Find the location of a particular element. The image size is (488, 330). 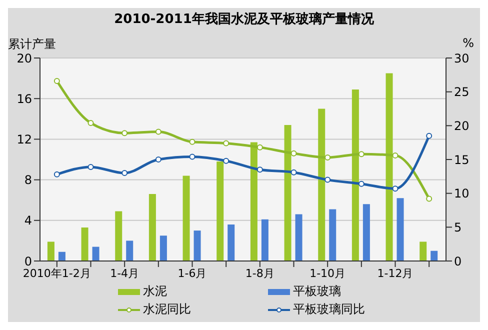

y2-tick-label: 30 is located at coordinates (462, 58).